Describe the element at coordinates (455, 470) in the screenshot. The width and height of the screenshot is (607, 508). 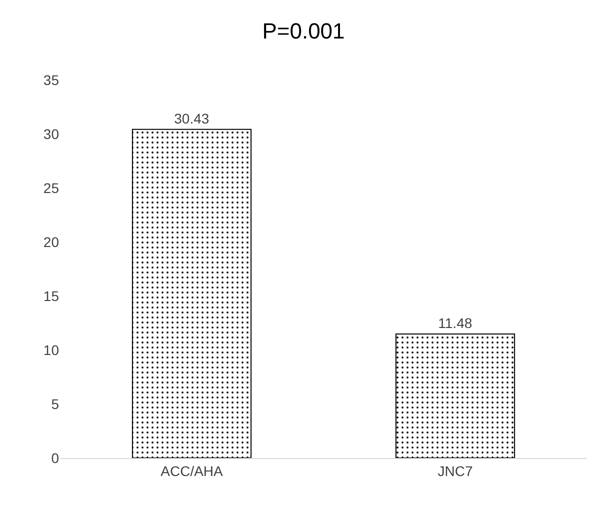
I see `x-tick-label: JNC7` at that location.